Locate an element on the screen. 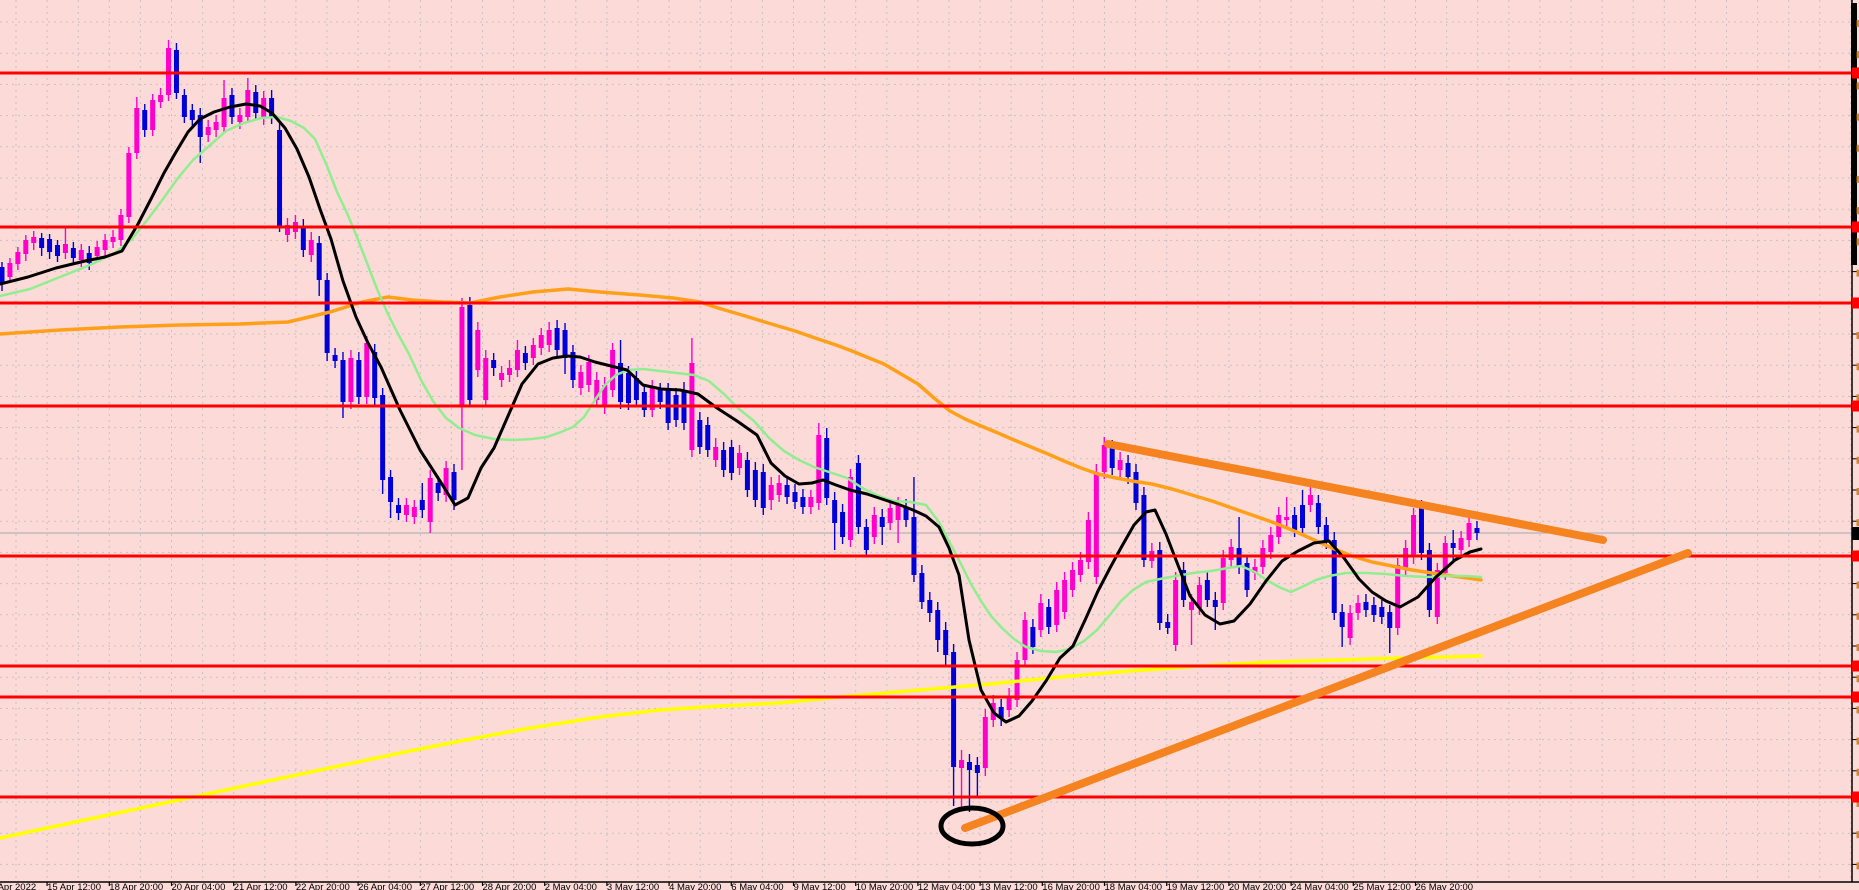 The height and width of the screenshot is (890, 1859). time-axis-label: 19 May 12:00 is located at coordinates (1196, 886).